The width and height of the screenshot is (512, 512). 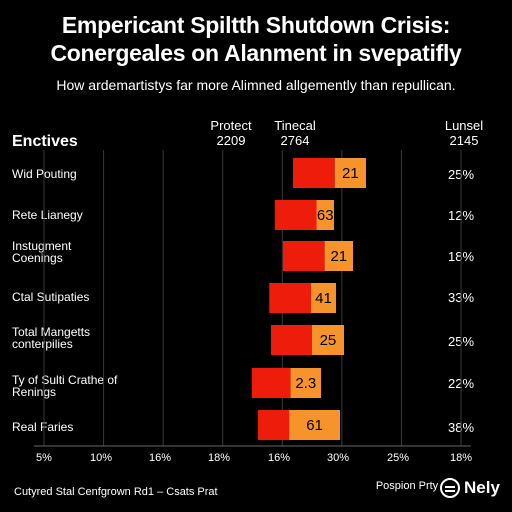 I want to click on chart-title-line2: Conergeales on Alanment in svepatifly, so click(x=256, y=53).